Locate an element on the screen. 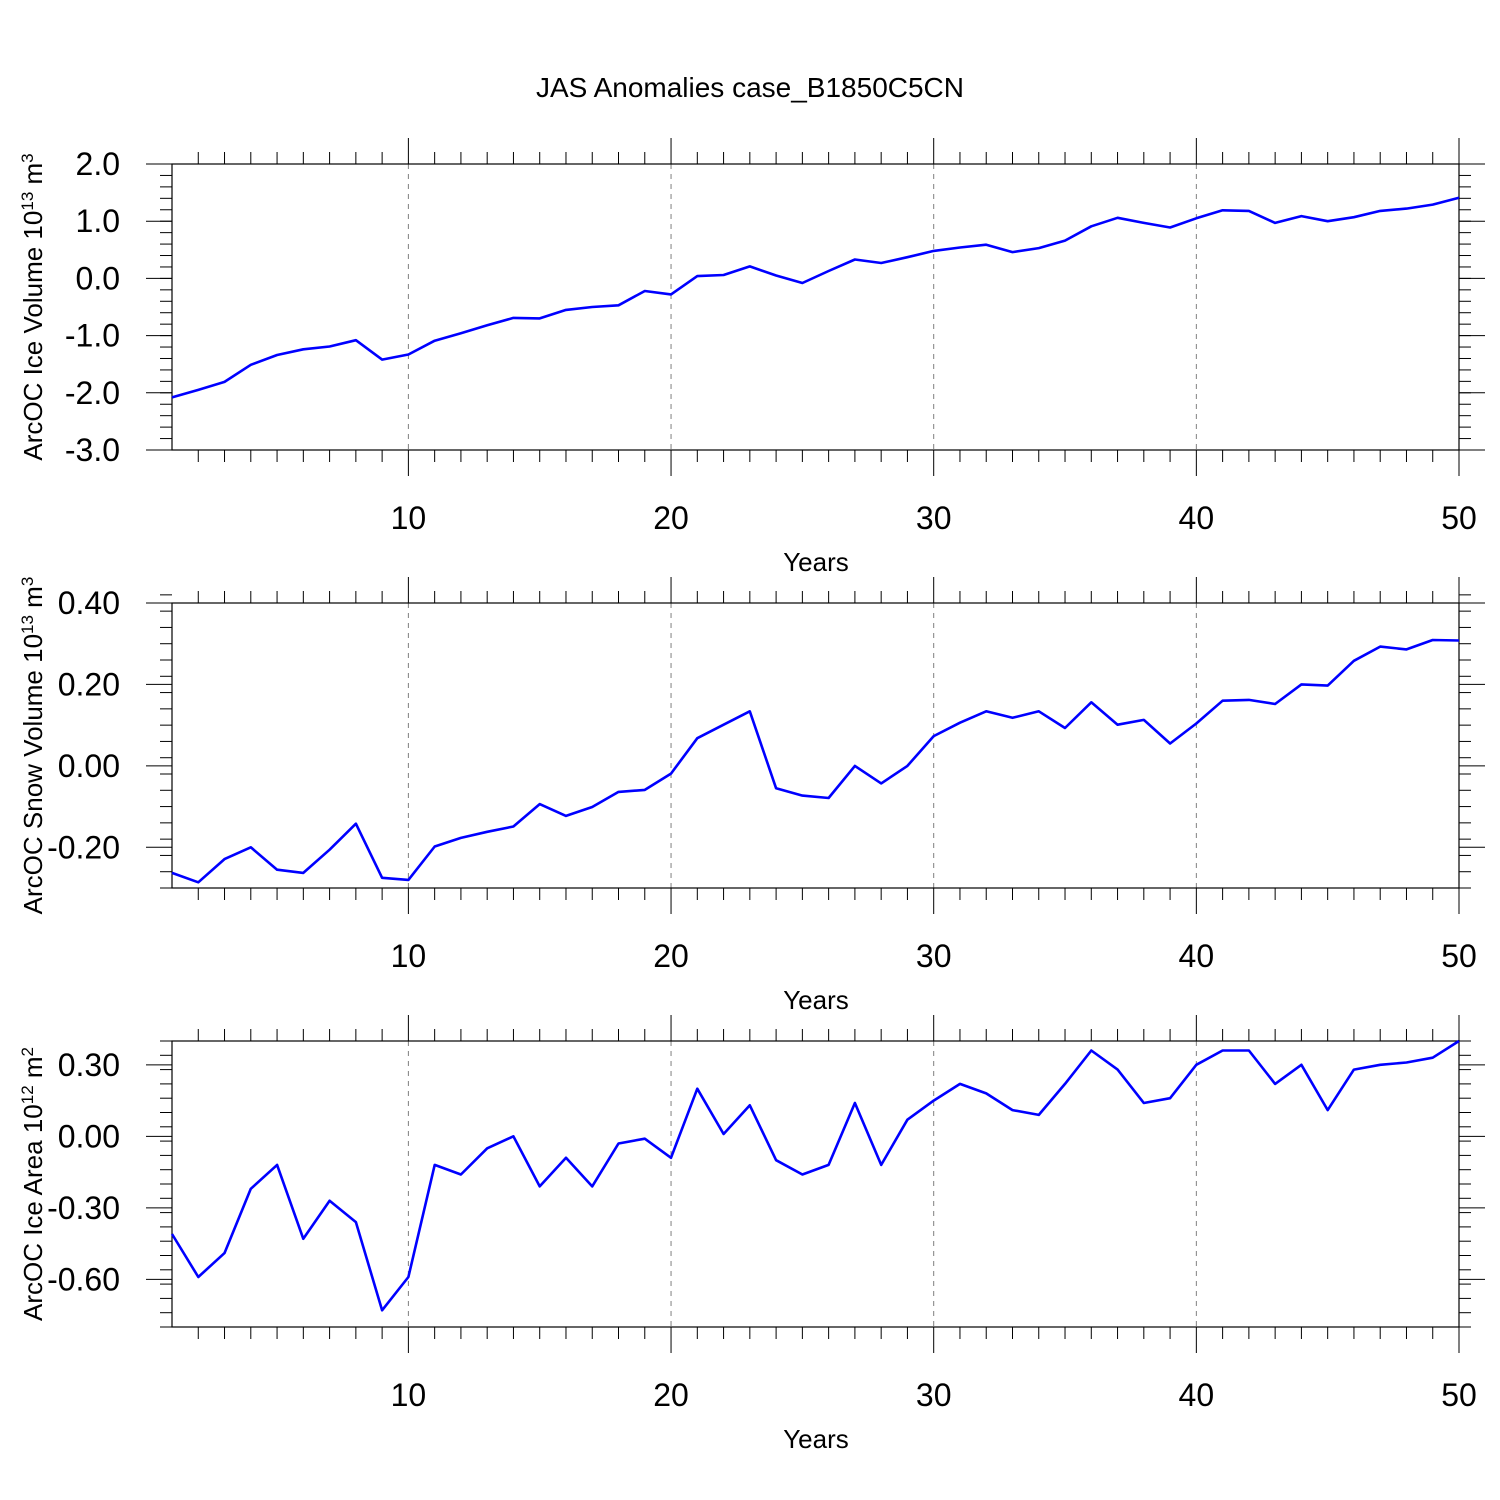 This screenshot has height=1500, width=1500. y-tick-label: 0.00 is located at coordinates (89, 766).